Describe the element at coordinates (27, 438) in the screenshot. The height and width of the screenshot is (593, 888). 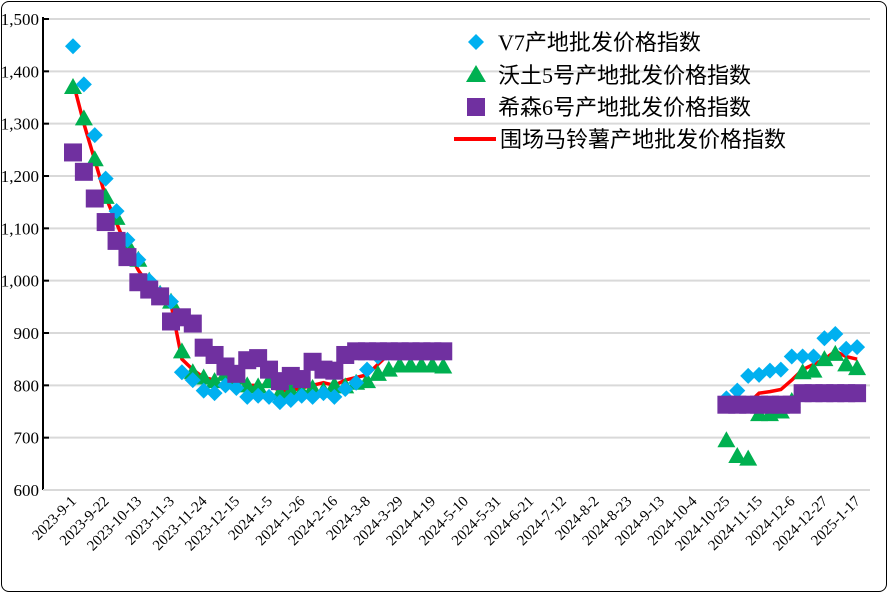
I see `y-tick-label: 700` at that location.